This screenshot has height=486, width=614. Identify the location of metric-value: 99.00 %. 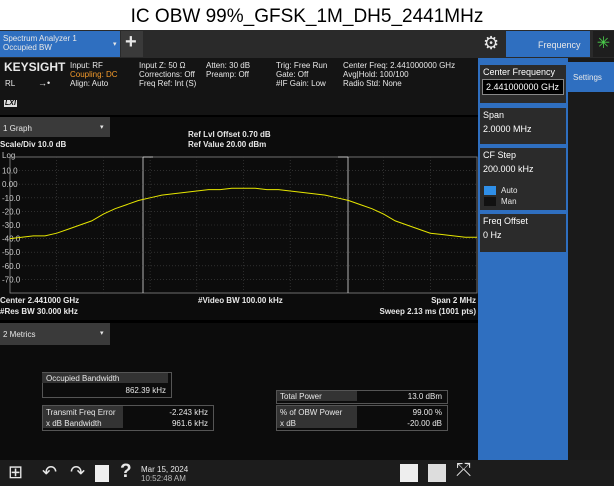
(427, 412).